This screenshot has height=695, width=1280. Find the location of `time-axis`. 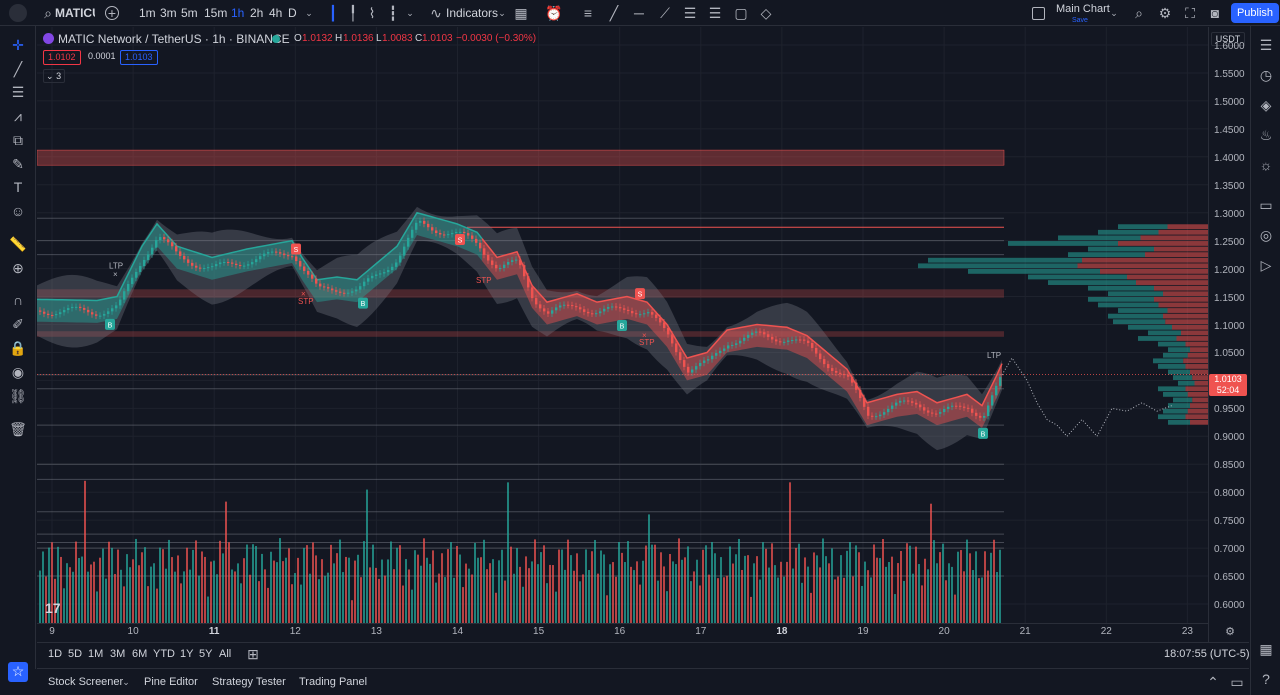

time-axis is located at coordinates (622, 632).